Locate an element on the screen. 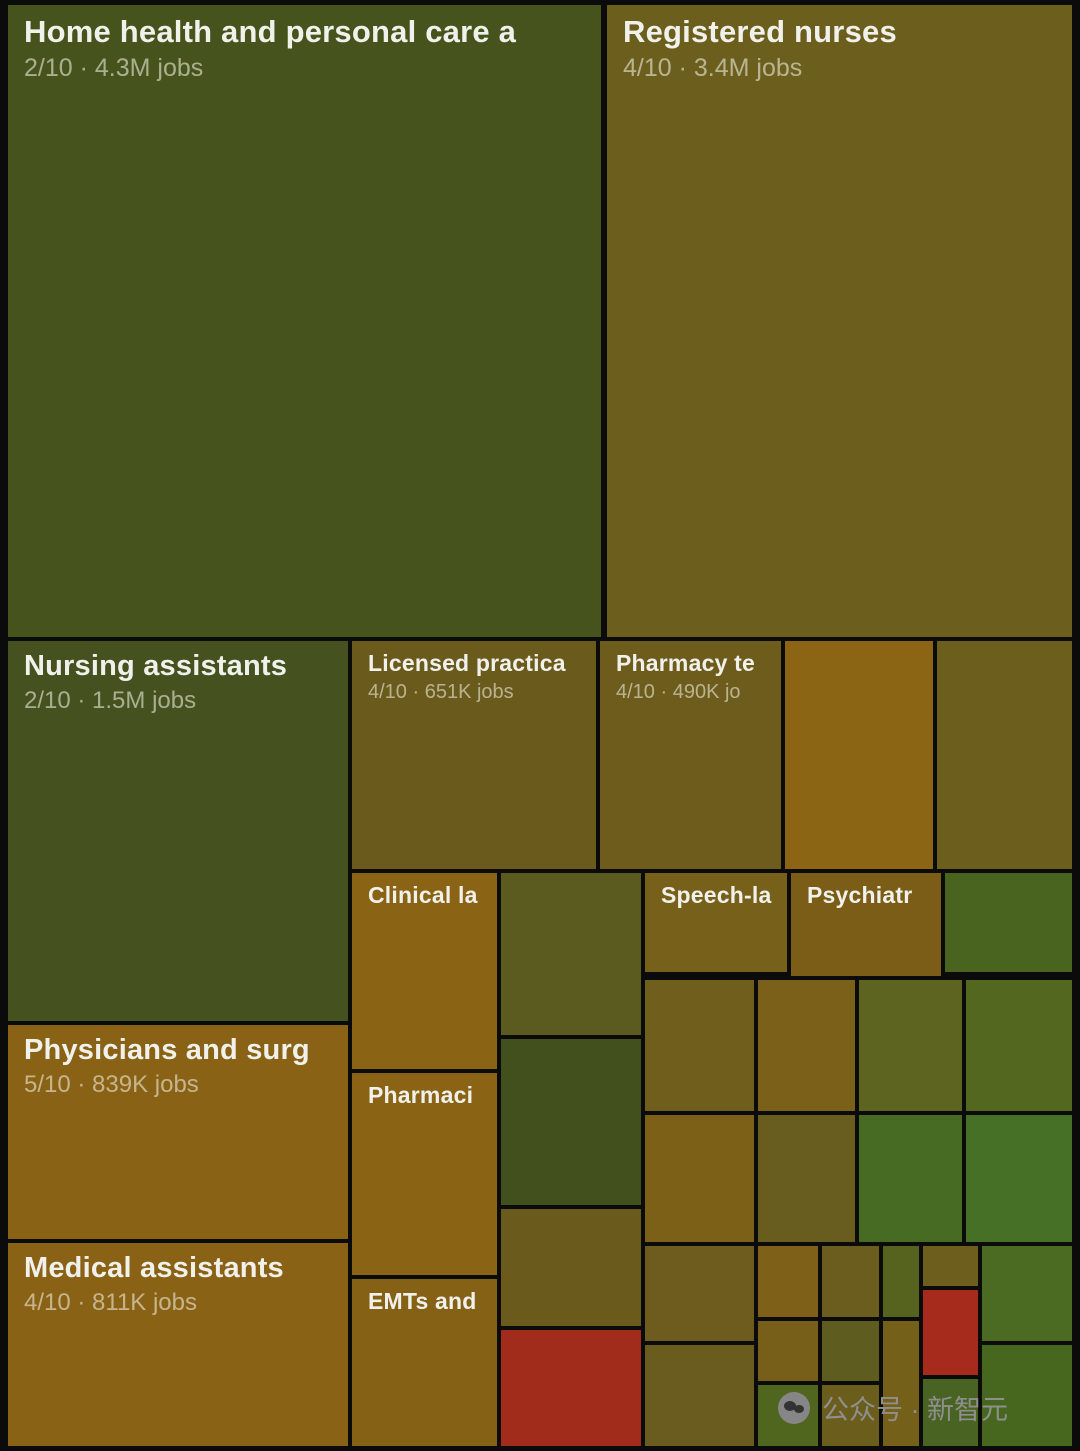 Image resolution: width=1080 pixels, height=1451 pixels. watermark-text: 公众号 · 新智元 is located at coordinates (915, 1410).